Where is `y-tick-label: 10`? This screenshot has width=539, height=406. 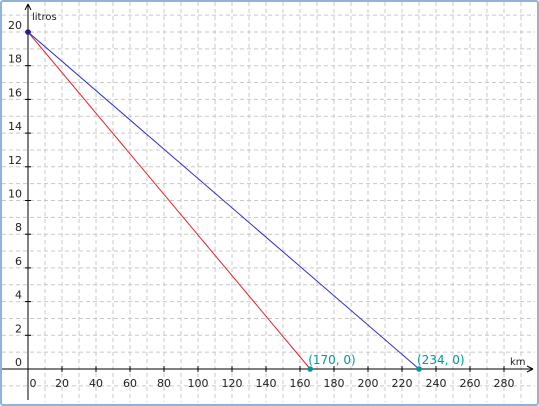 y-tick-label: 10 is located at coordinates (15, 194).